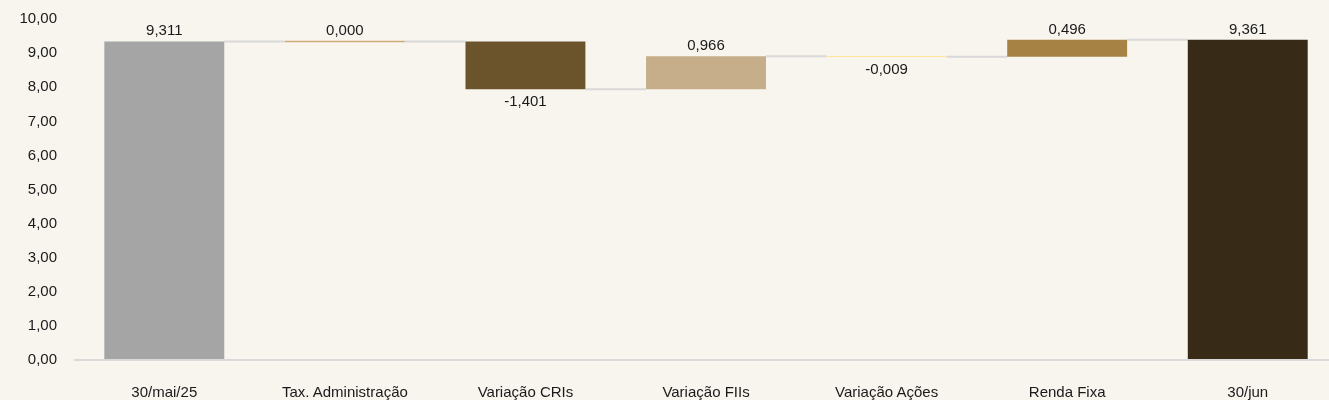  What do you see at coordinates (887, 391) in the screenshot?
I see `x-tick-label: Variação Ações` at bounding box center [887, 391].